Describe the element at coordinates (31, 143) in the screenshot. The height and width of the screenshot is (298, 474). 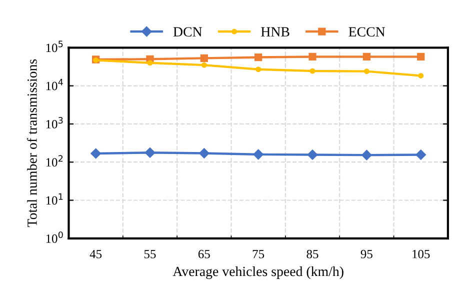
I see `y-axis-title: Total number of transmissions` at that location.